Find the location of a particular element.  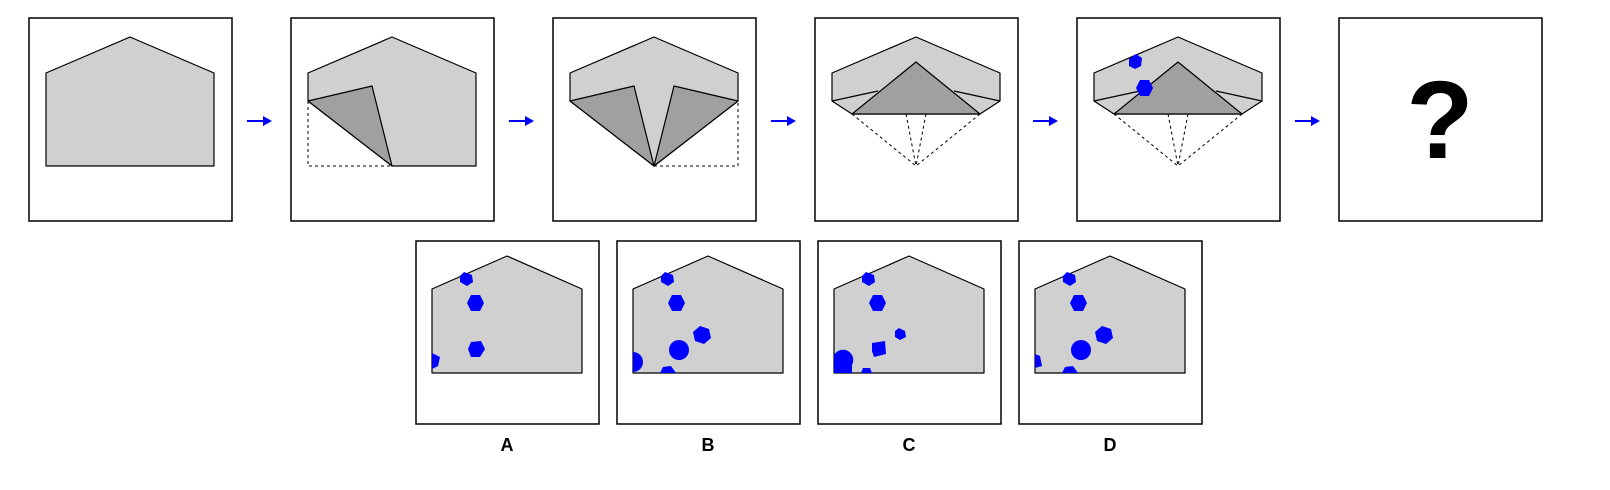

folded-flap-left is located at coordinates (612, 126).